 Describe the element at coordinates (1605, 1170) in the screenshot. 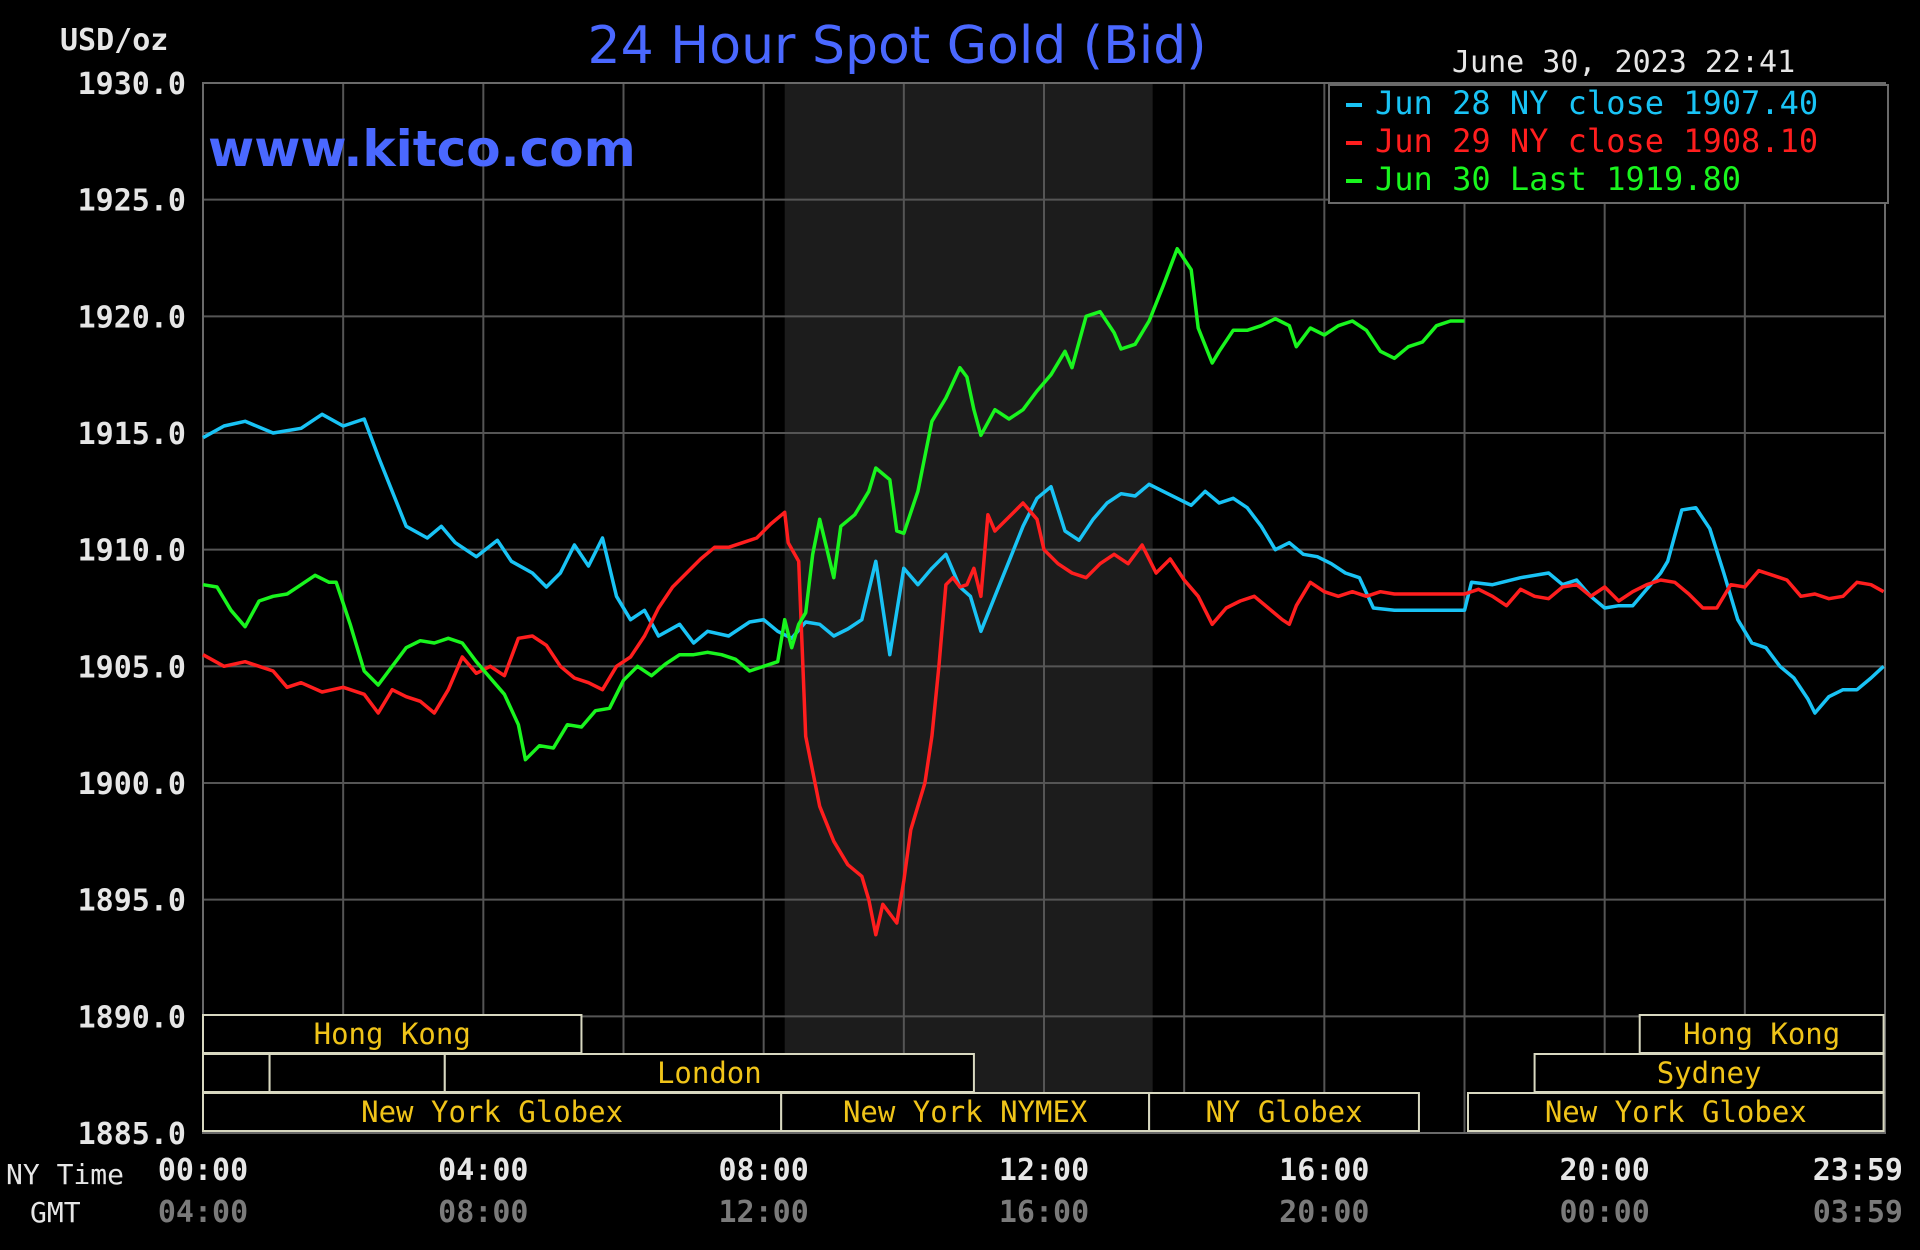

I see `x-tick-label-ny: 20:00` at that location.